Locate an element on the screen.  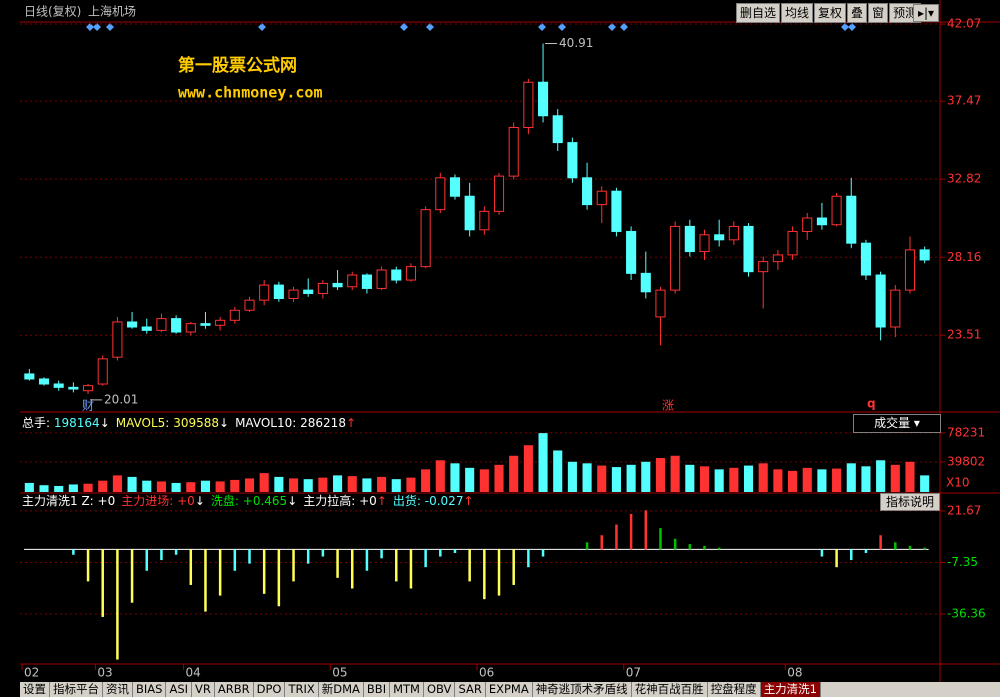
legend-item: 主力拉高: +0↑ is located at coordinates (345, 501).